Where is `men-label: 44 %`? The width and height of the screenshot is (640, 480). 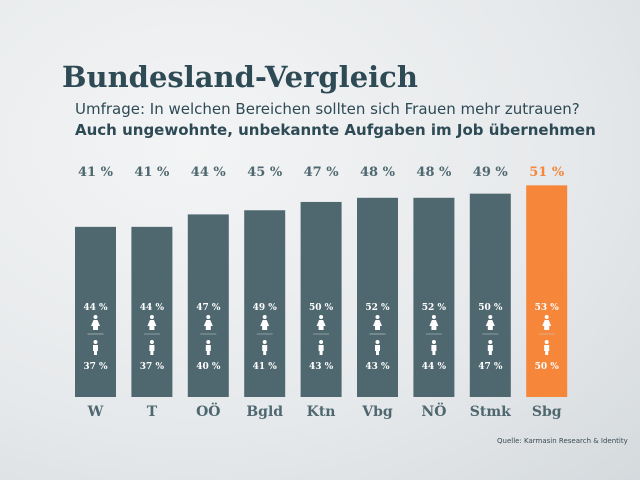
men-label: 44 % is located at coordinates (434, 367).